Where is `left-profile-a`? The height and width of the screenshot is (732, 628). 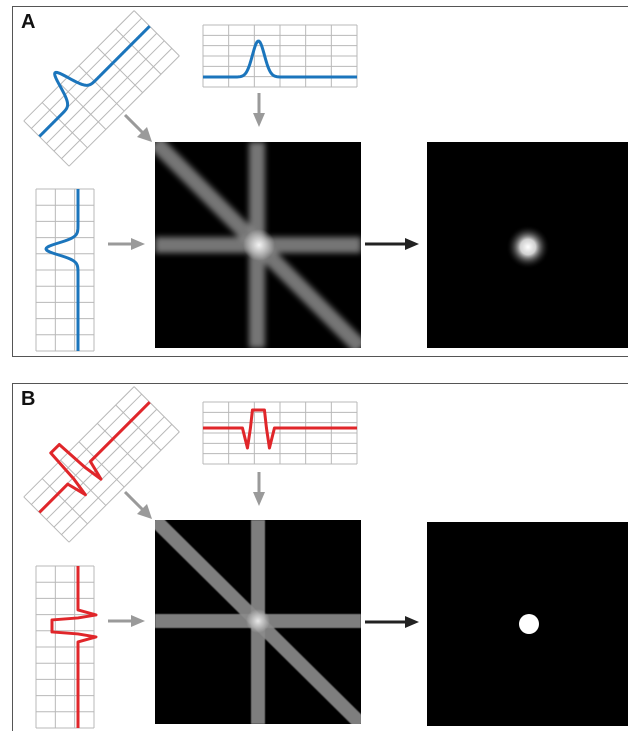
left-profile-a is located at coordinates (65, 270).